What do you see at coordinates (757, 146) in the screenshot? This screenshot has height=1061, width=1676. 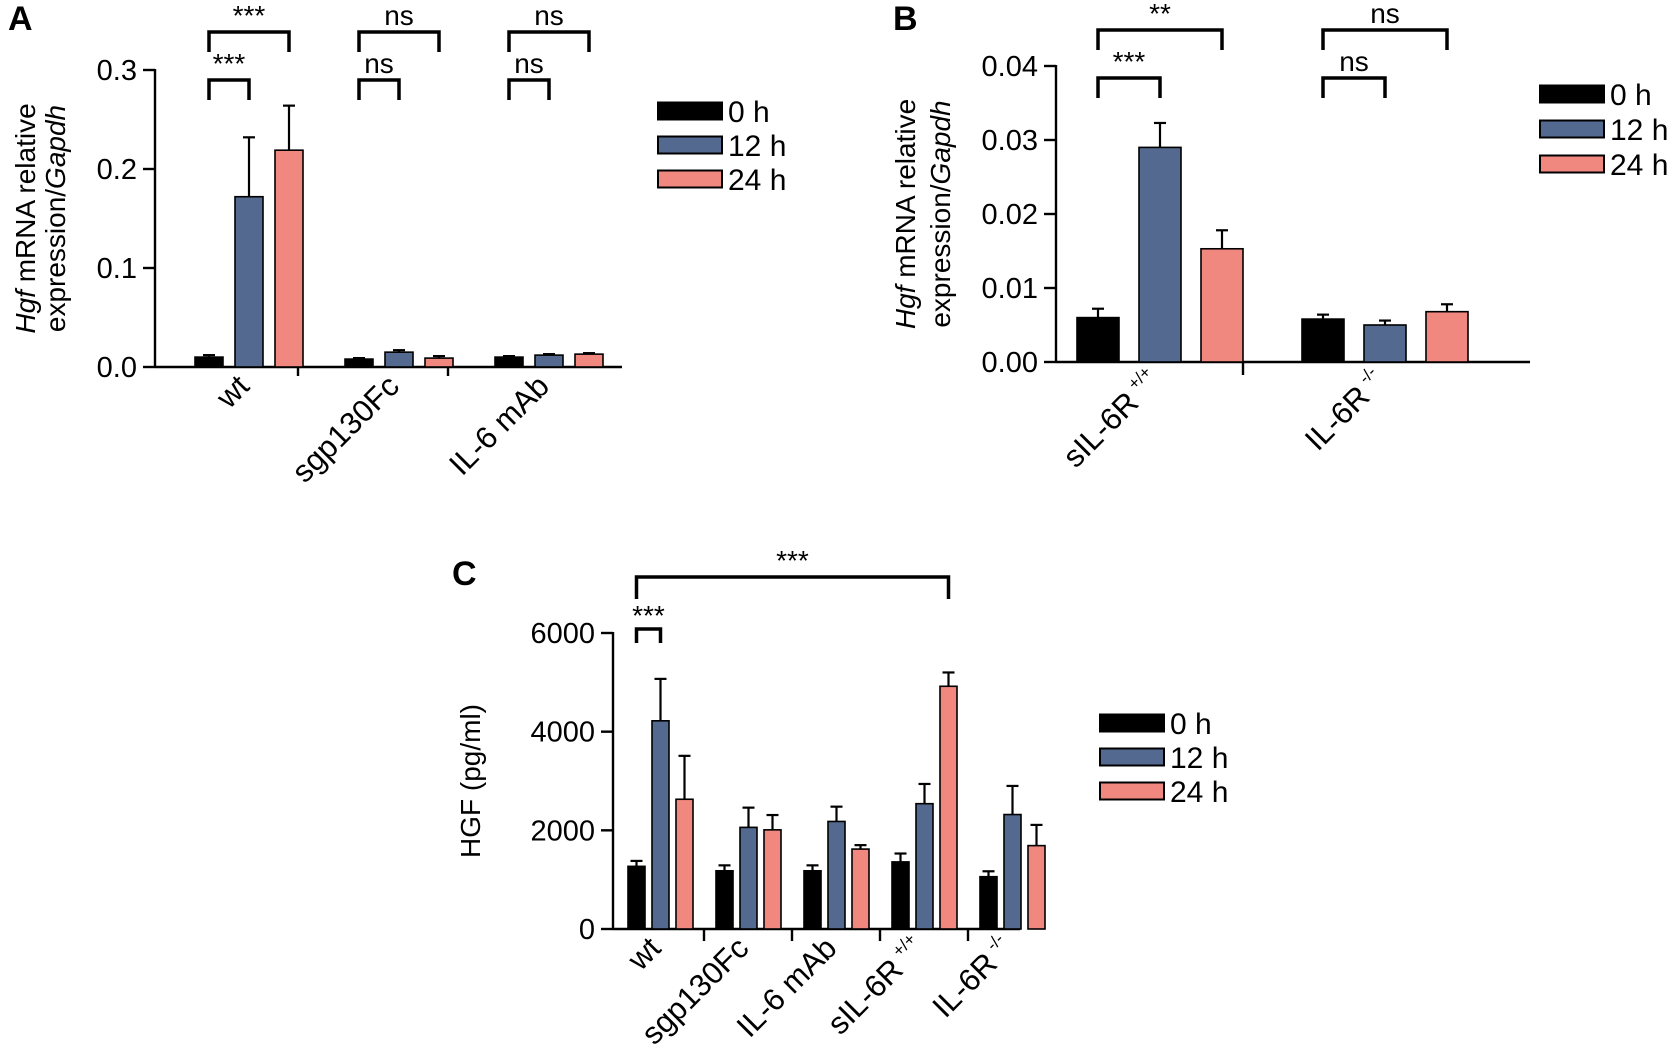 I see `legend-label: 12 h` at bounding box center [757, 146].